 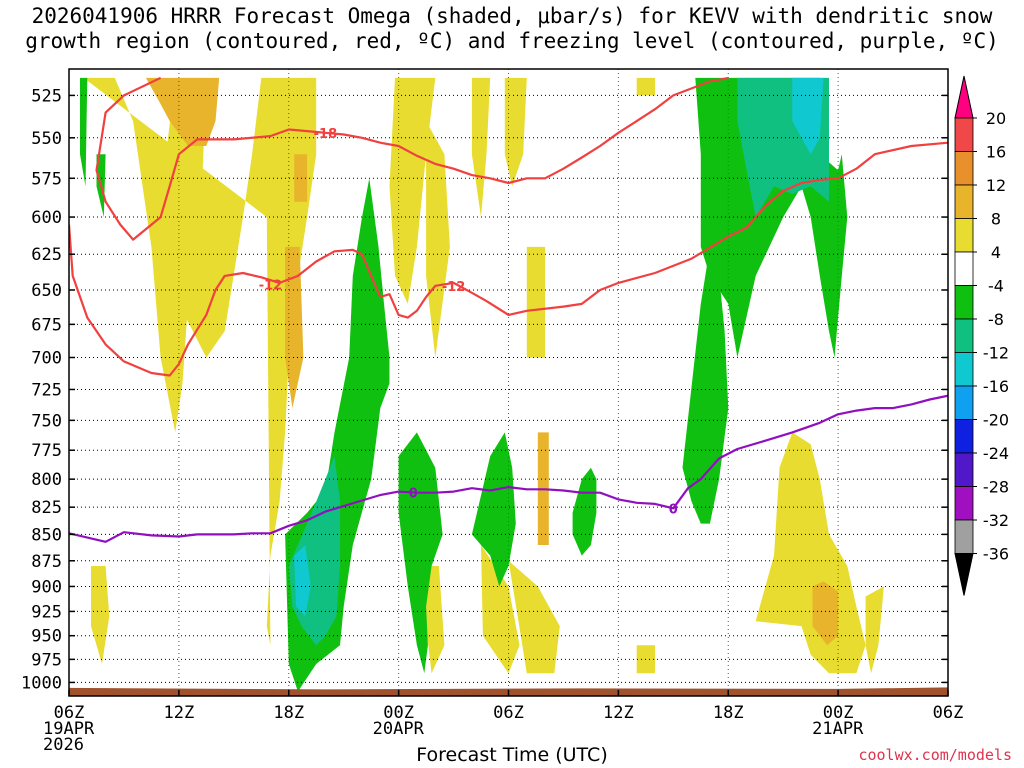 I want to click on colorbar-label-0: 20, so click(x=996, y=118).